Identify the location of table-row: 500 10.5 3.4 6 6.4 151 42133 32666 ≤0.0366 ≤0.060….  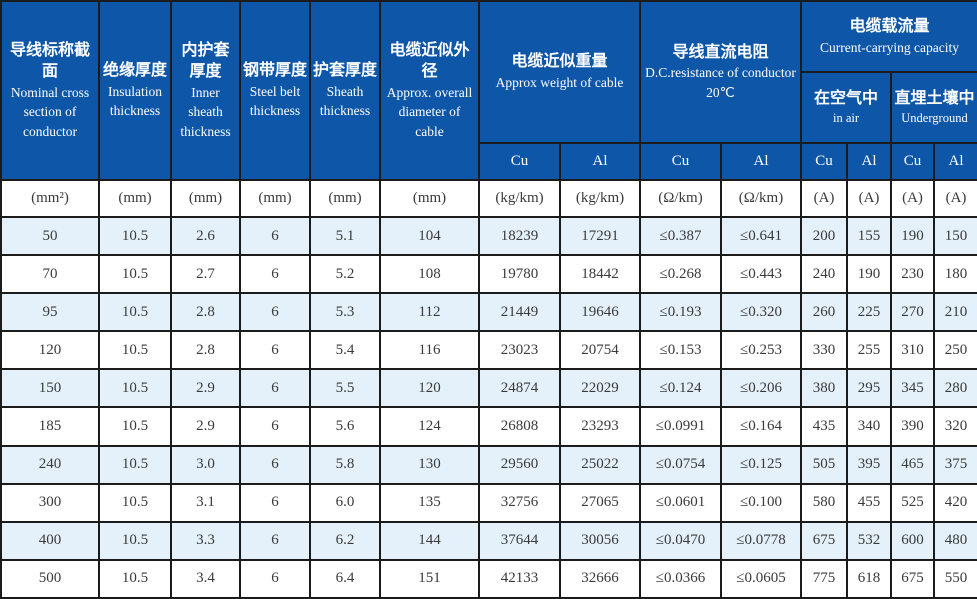
(488, 578).